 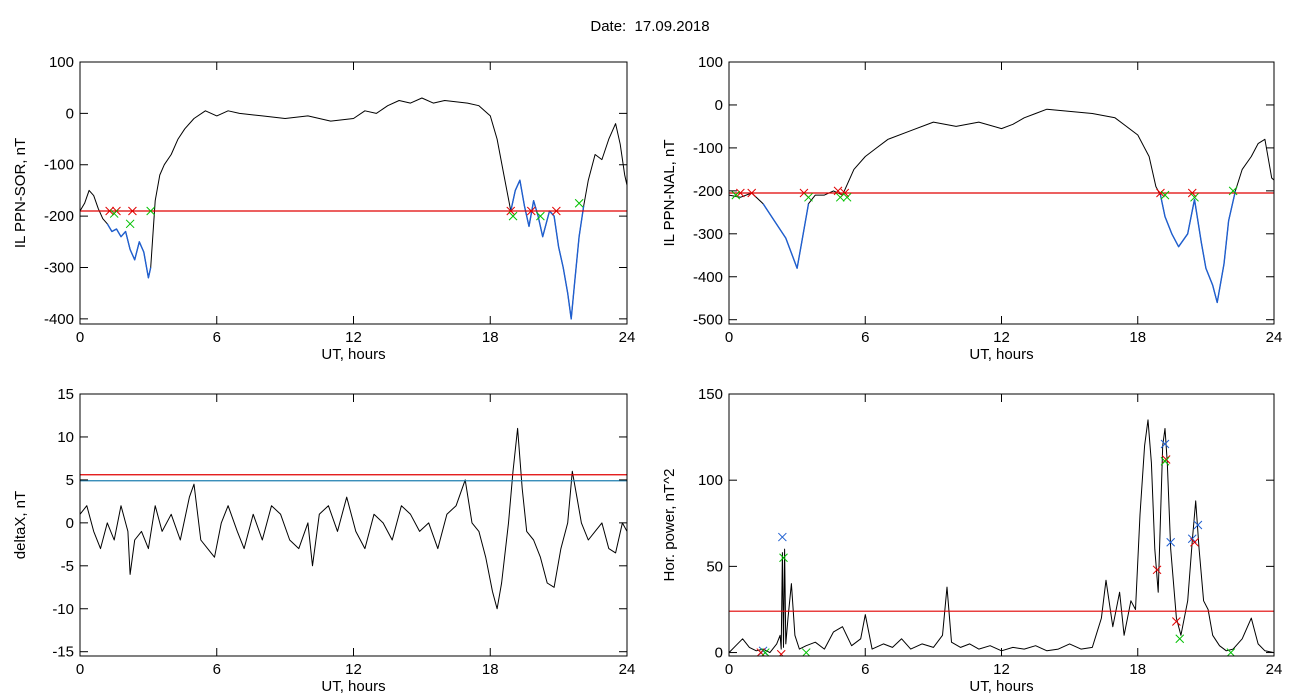 I want to click on y-axis-label: IL PPN-NAL, nT, so click(x=669, y=193).